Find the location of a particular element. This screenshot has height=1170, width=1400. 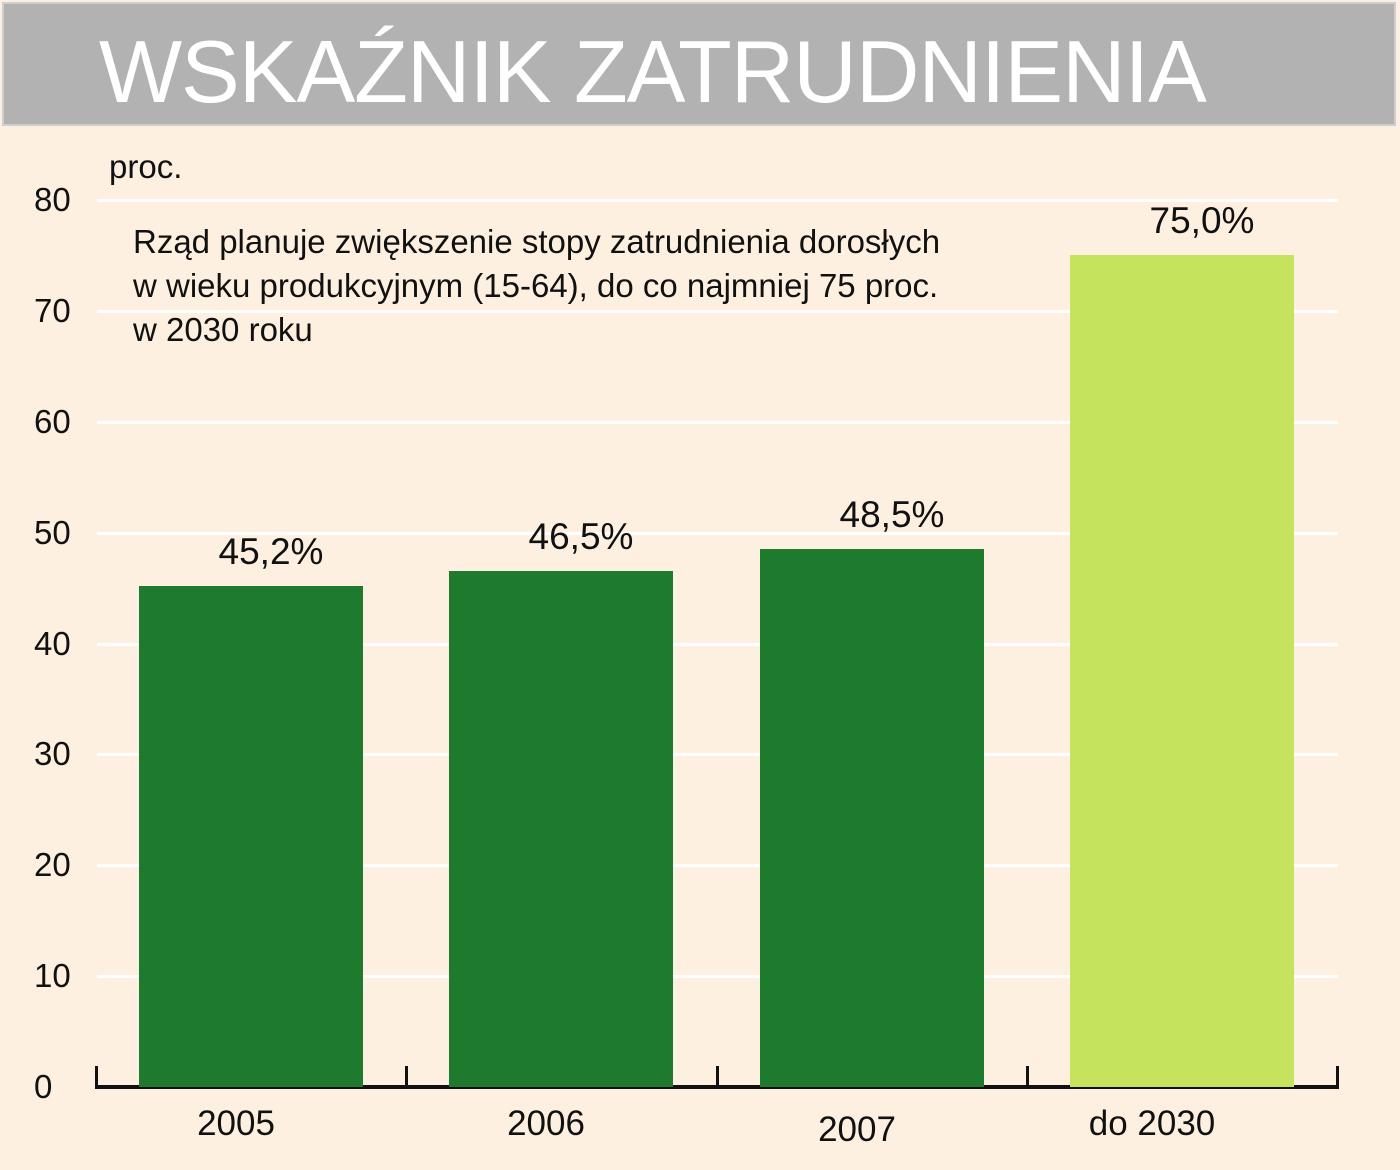

y-tick-label: 80 is located at coordinates (52, 199).